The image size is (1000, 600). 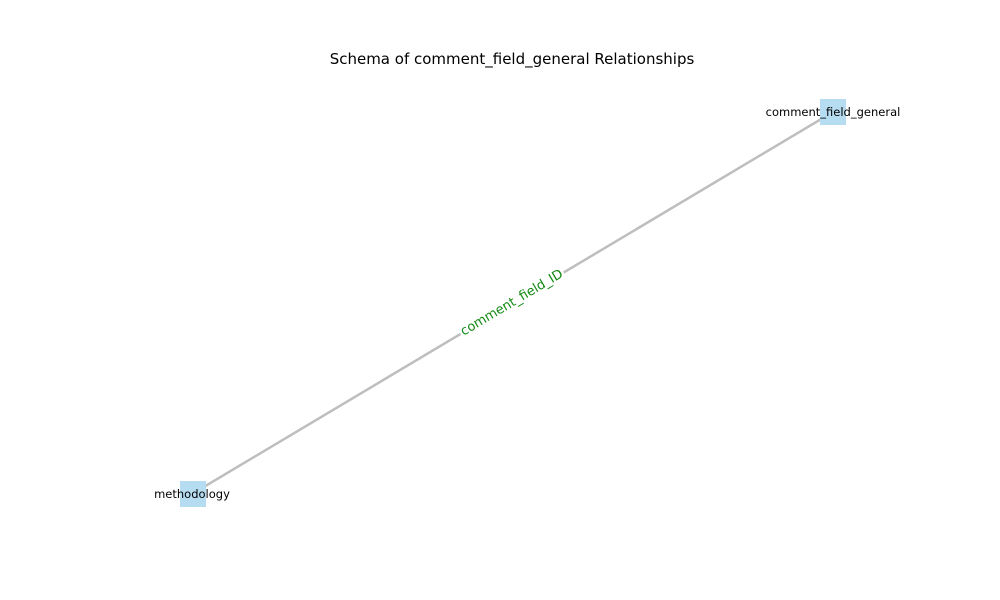 I want to click on edge-label-background, so click(x=512, y=303).